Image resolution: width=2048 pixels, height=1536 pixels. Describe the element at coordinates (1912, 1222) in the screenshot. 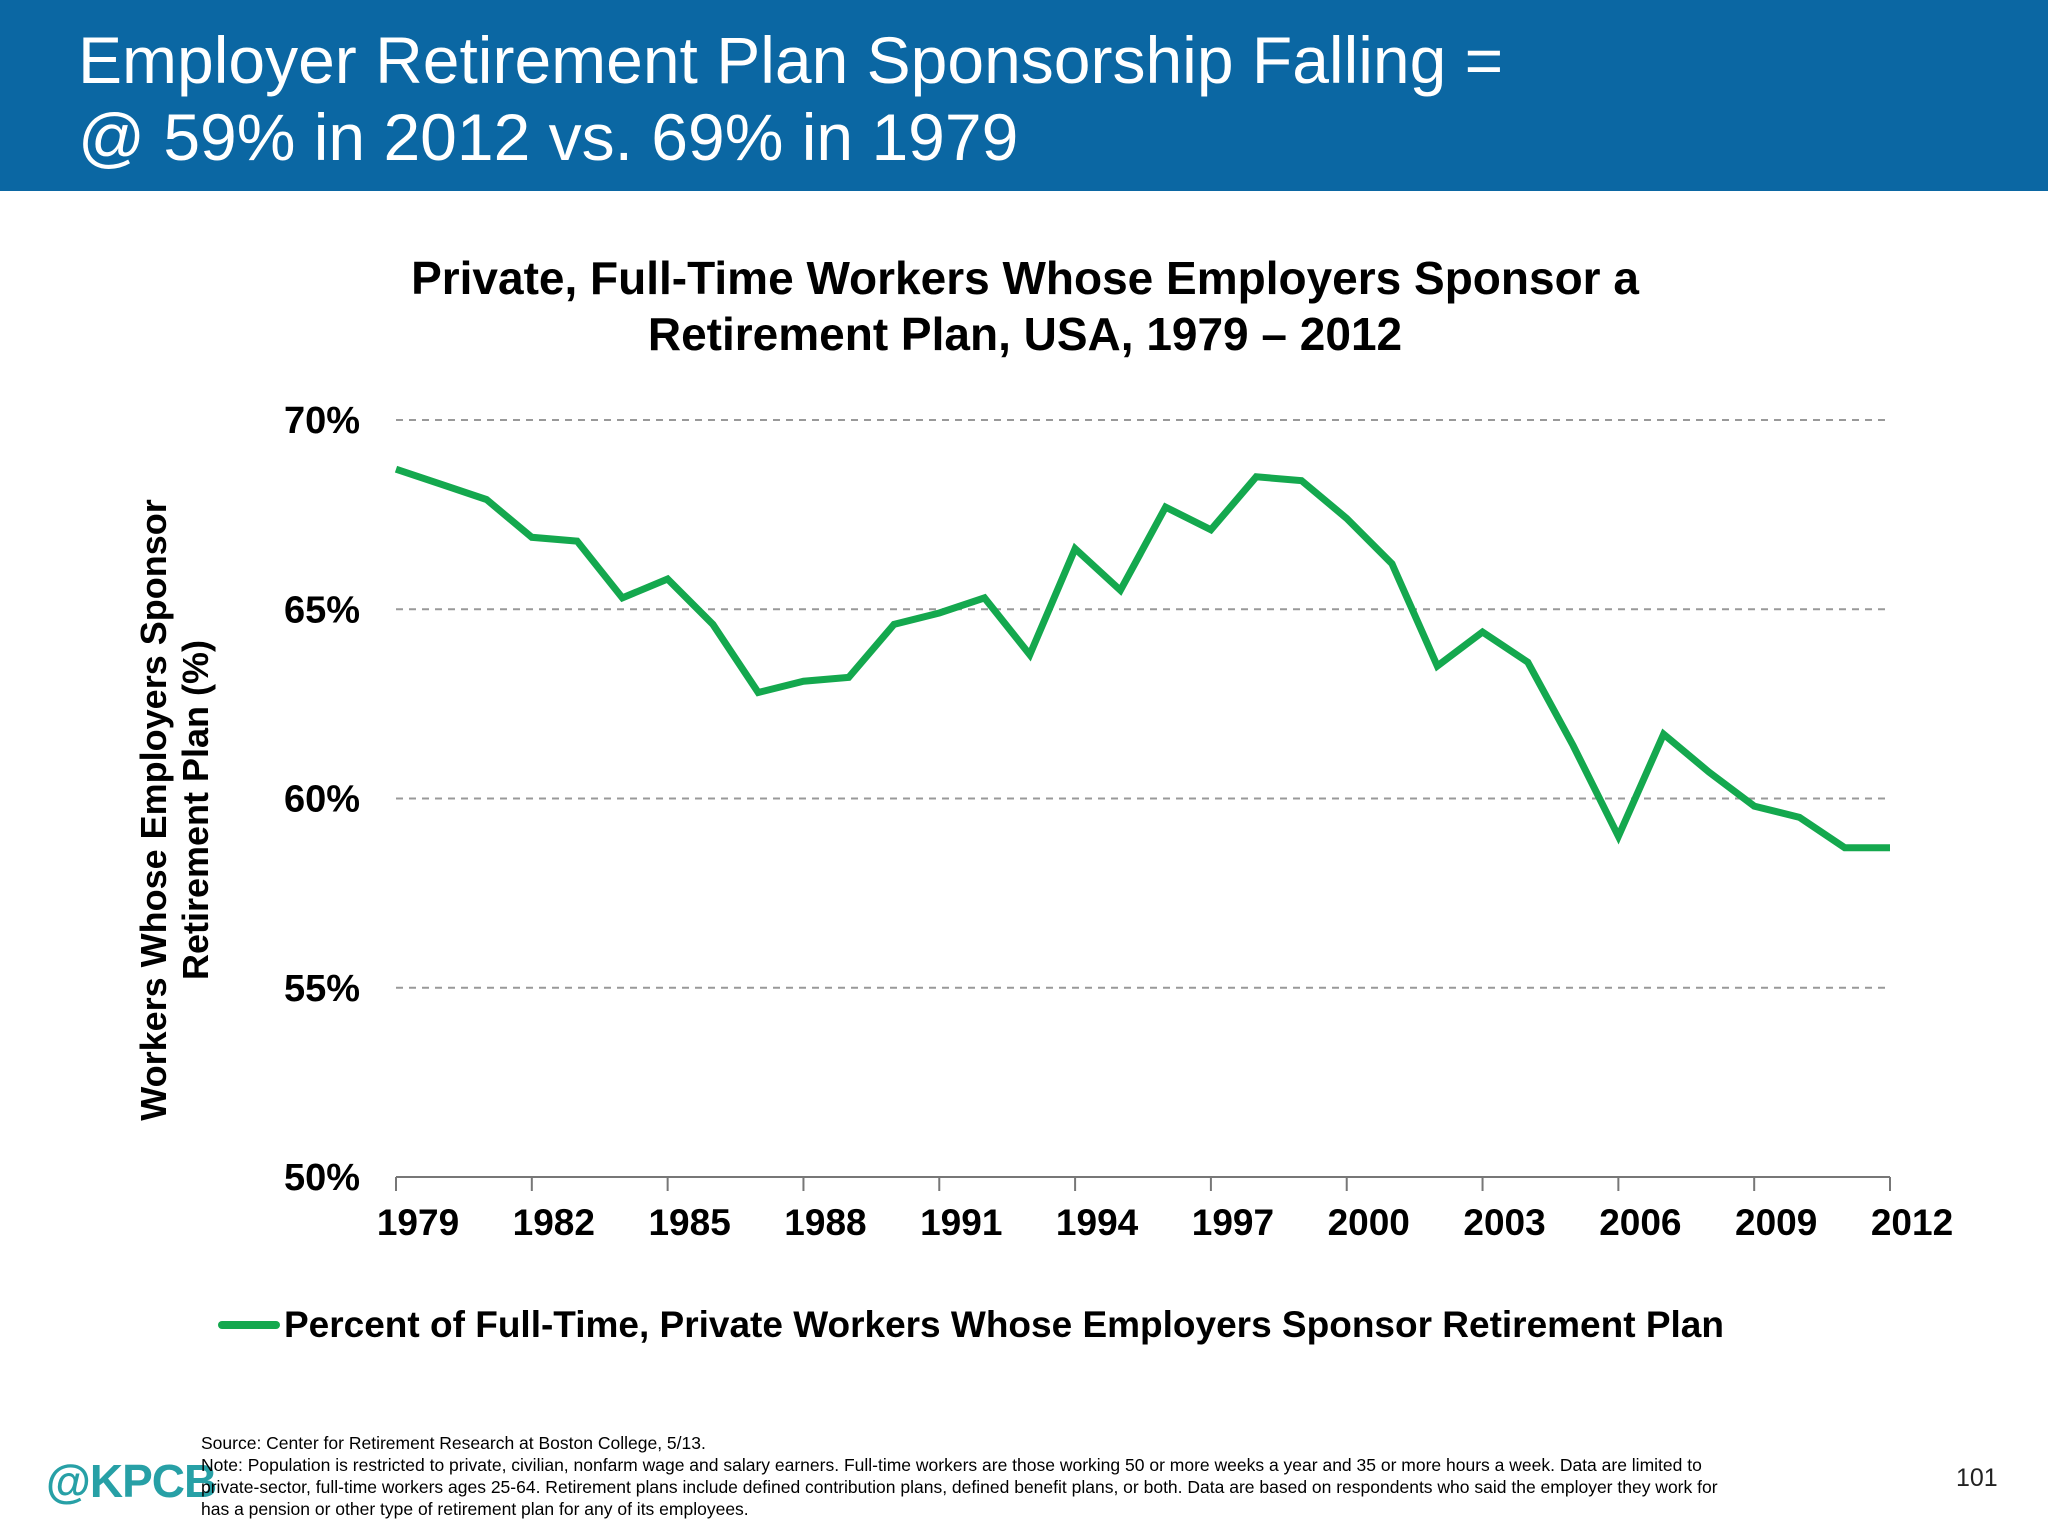

I see `x-tick-label-2012: 2012` at that location.